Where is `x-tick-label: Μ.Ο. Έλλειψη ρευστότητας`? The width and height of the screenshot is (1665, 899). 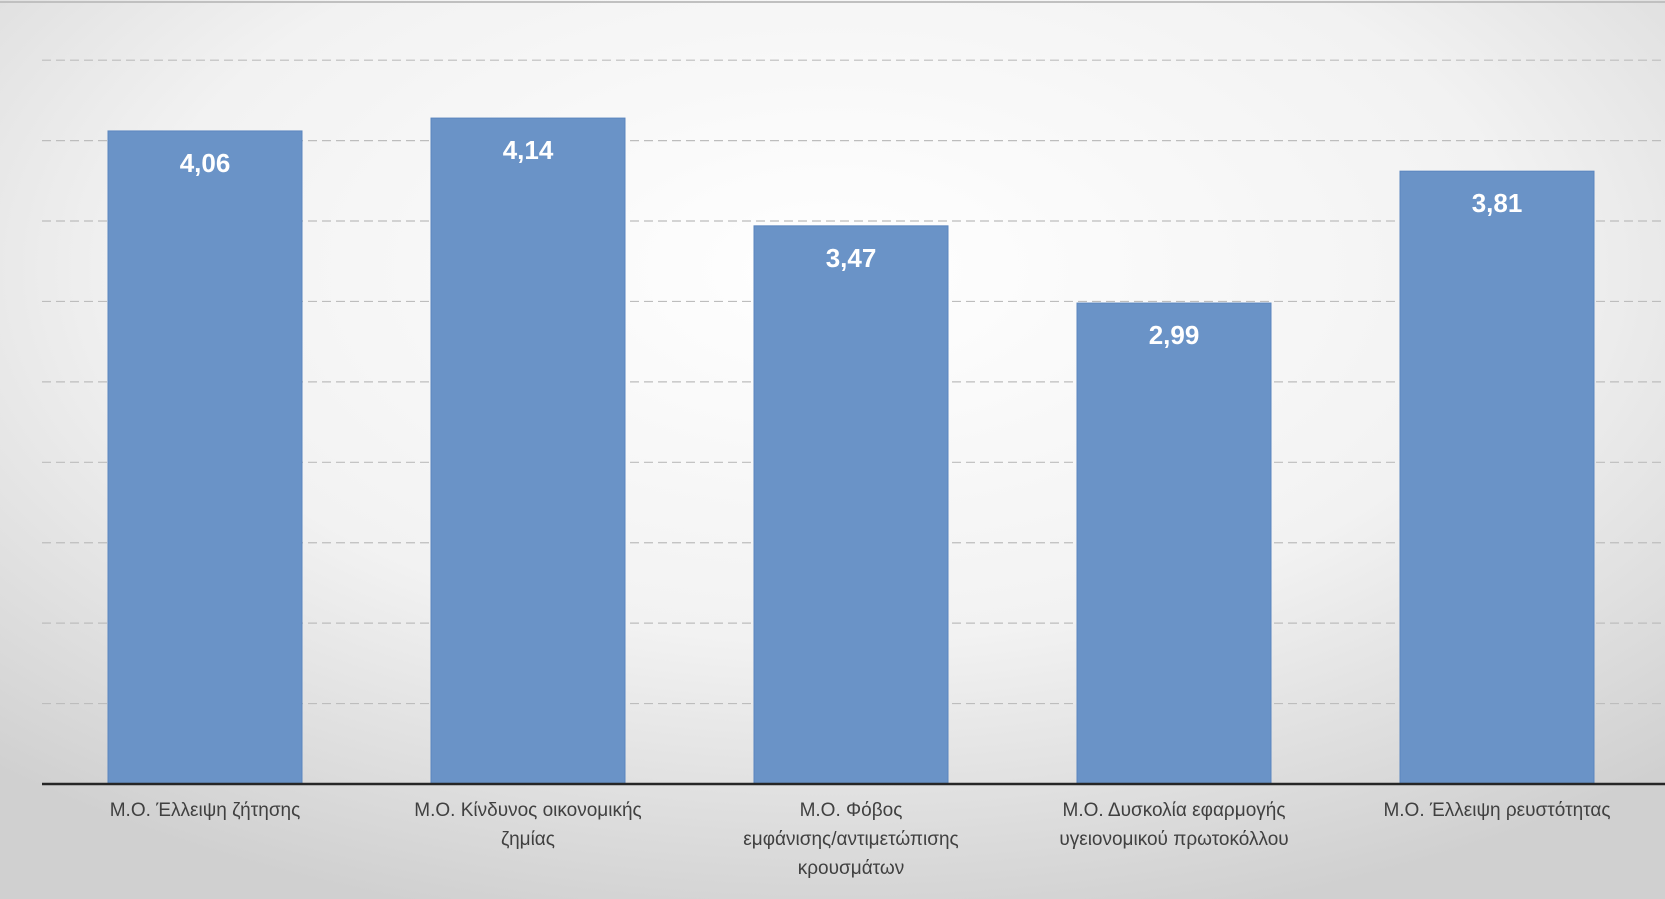
x-tick-label: Μ.Ο. Έλλειψη ρευστότητας is located at coordinates (1496, 810).